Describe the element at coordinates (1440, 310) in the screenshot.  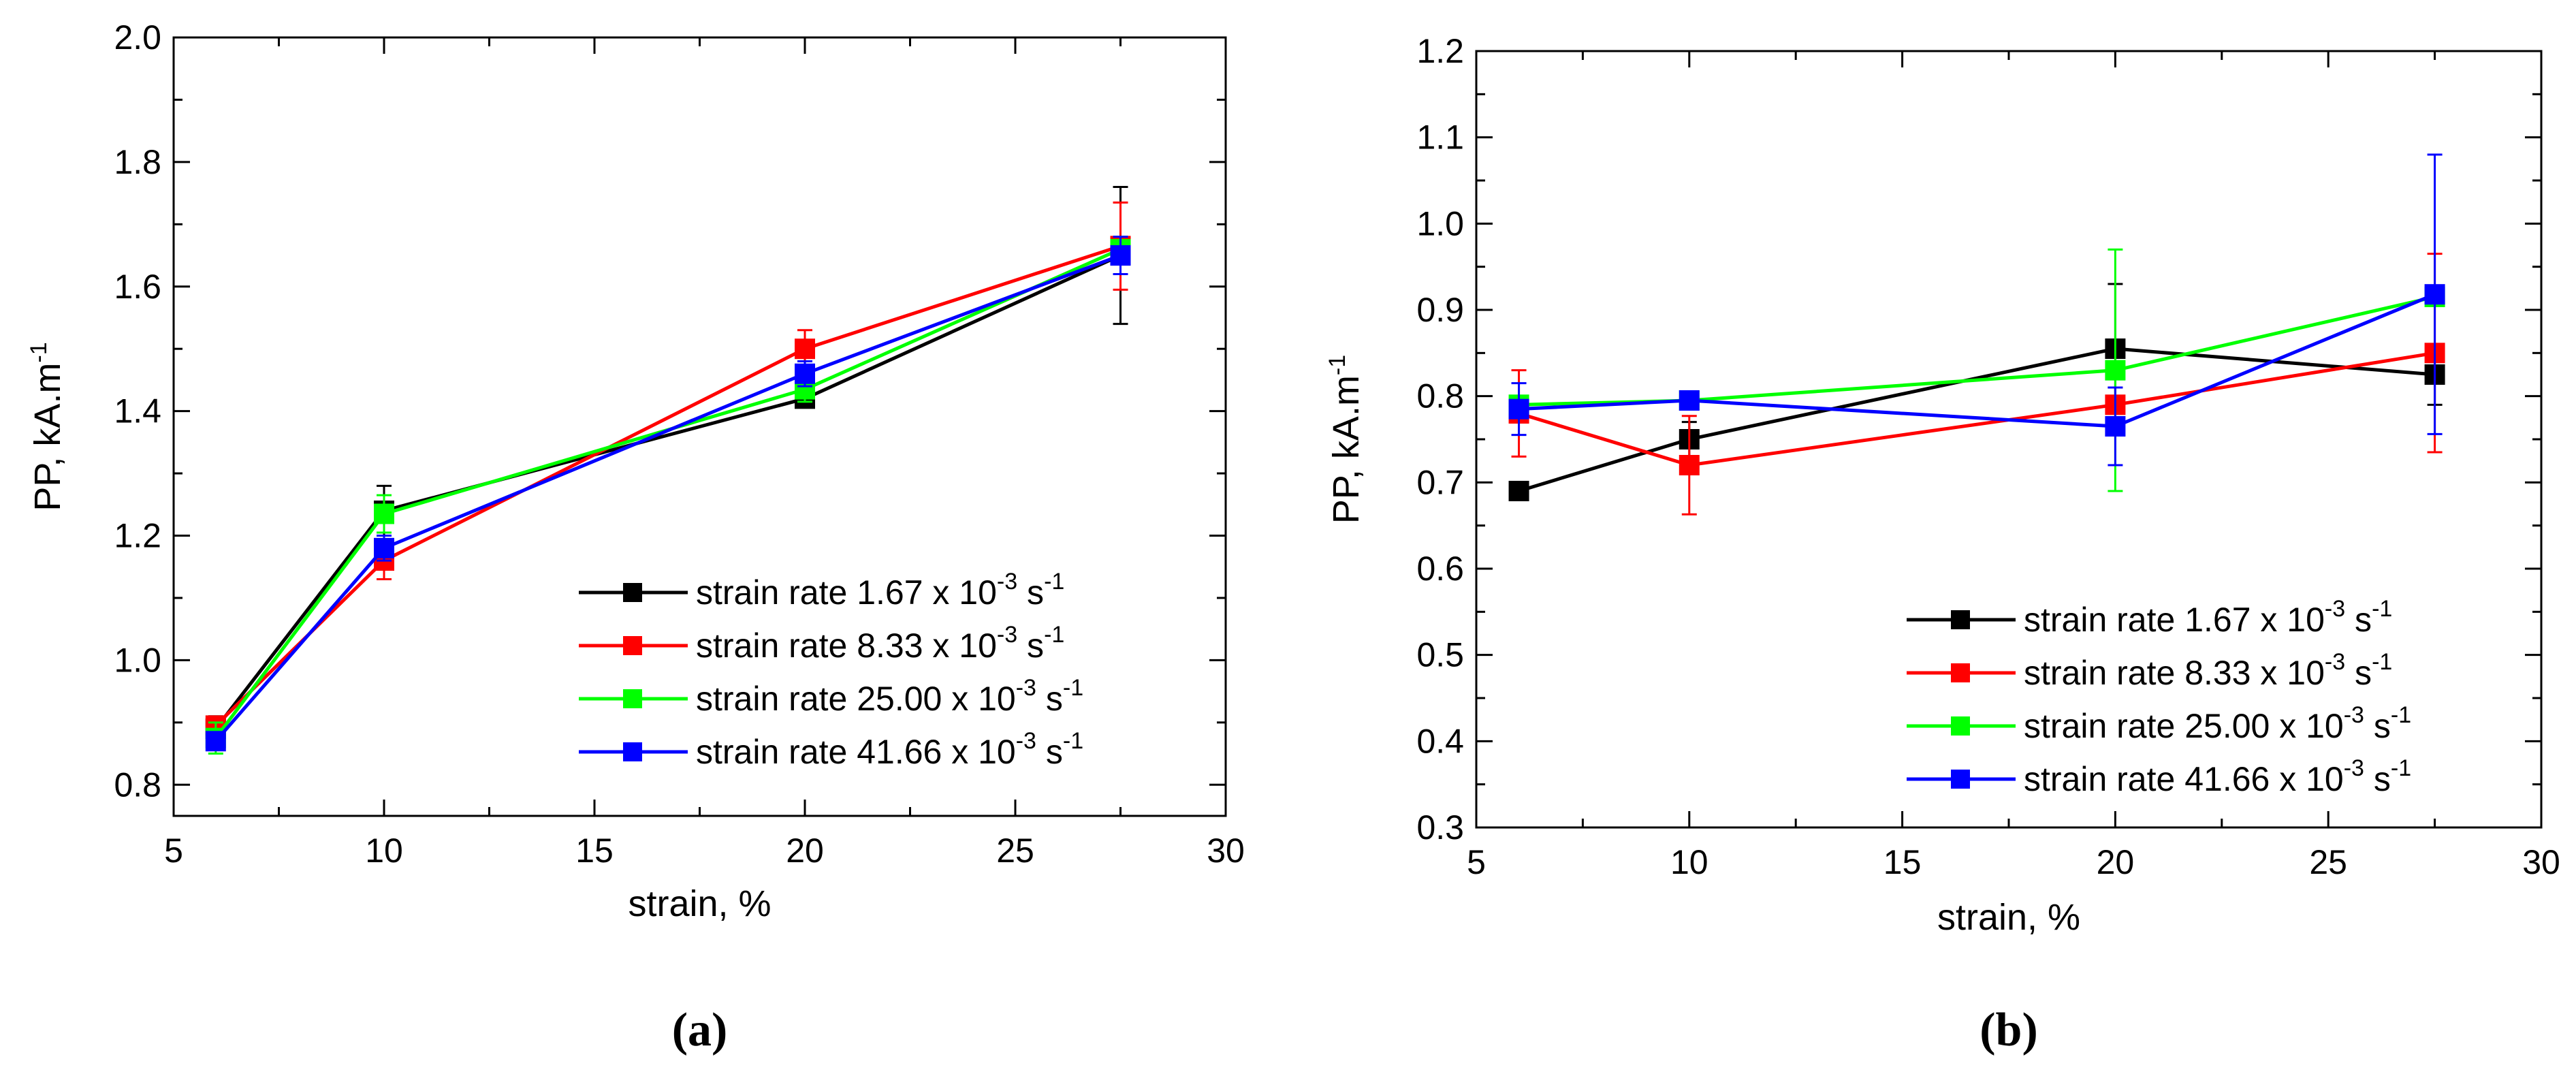
I see `y-tick-label: 0.9` at that location.